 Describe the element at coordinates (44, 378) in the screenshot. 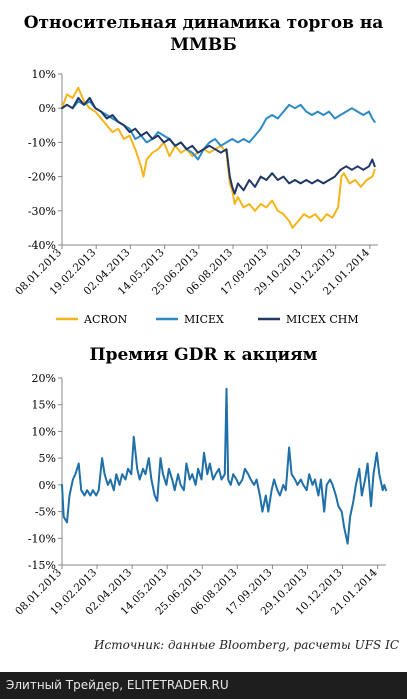

I see `ytick-label: 20%` at that location.